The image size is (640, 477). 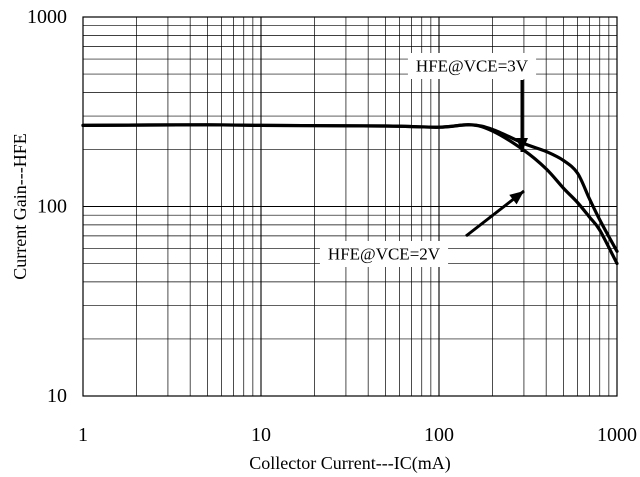 I want to click on x-tick-labels: 1 10 100 1000, so click(x=357, y=435).